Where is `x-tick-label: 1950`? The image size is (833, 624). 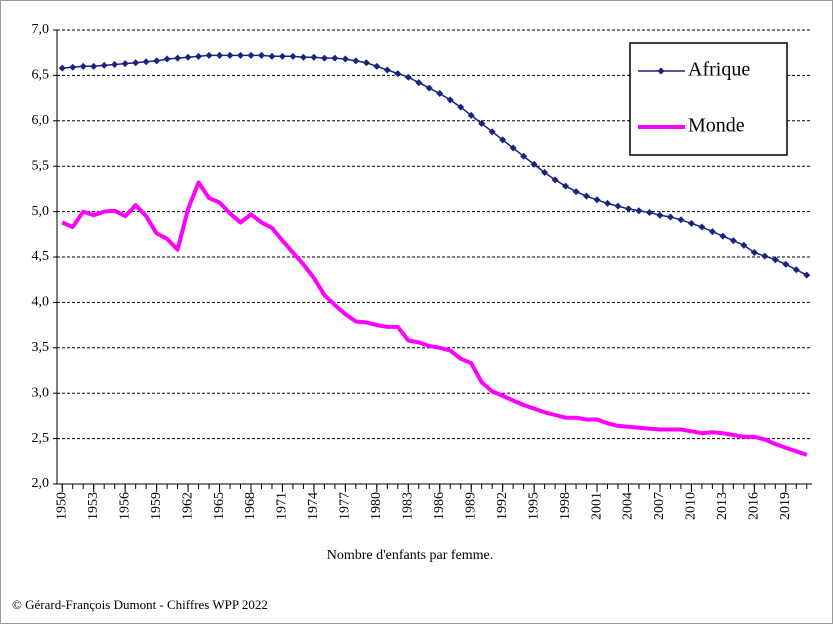
x-tick-label: 1950 is located at coordinates (61, 506).